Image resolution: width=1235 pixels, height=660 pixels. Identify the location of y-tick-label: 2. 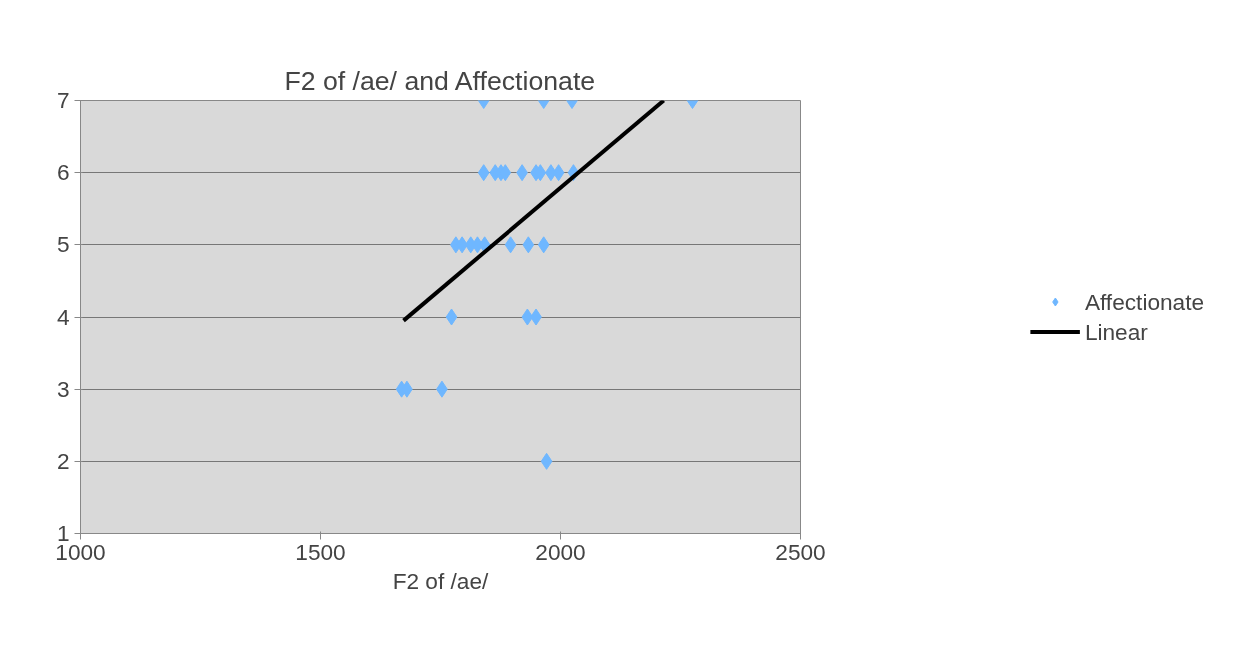
(63, 460).